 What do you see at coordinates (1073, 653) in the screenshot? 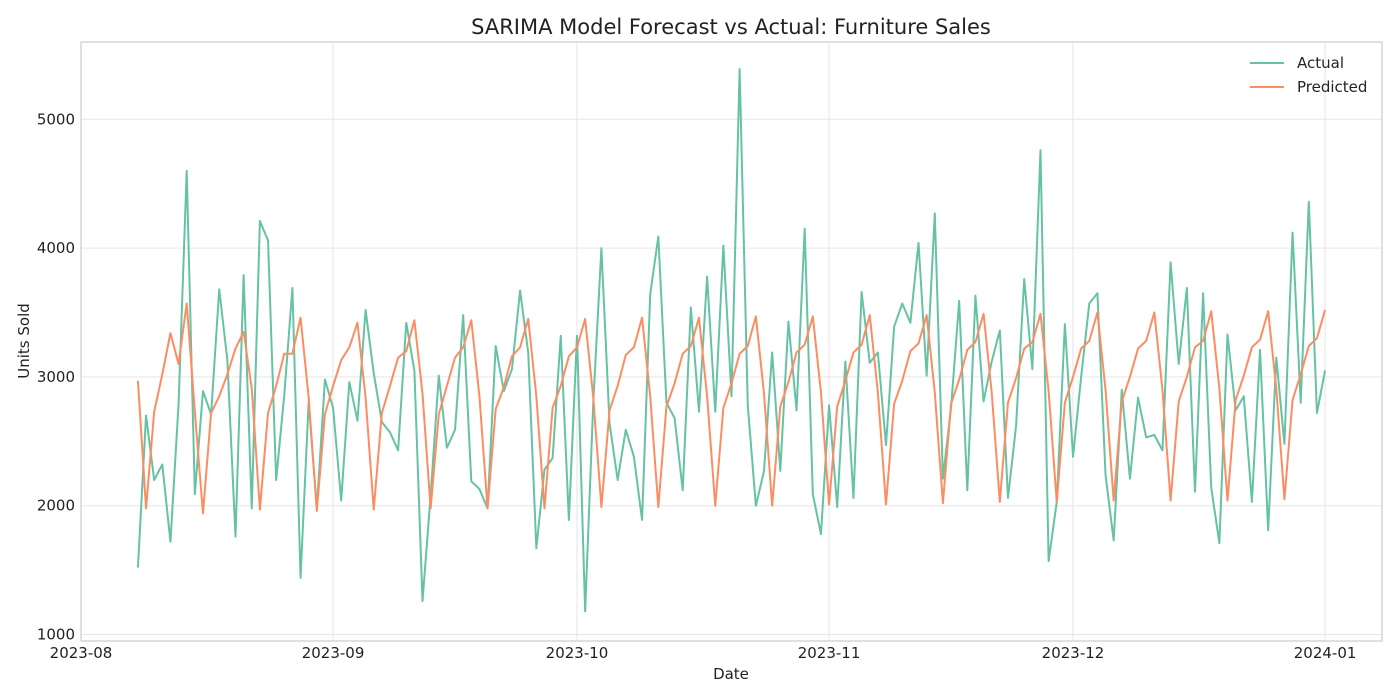
I see `x-tick-label: 2023-12` at bounding box center [1073, 653].